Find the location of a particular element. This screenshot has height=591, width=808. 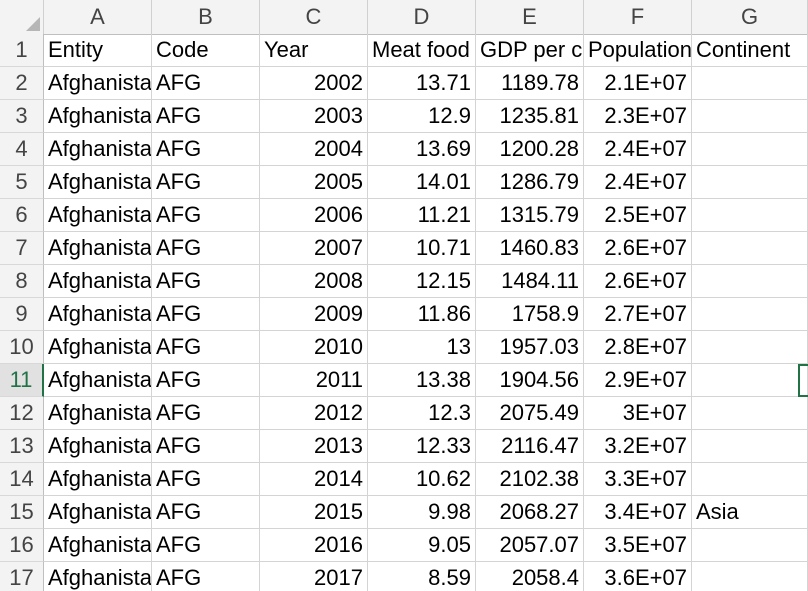

row-header: 1 is located at coordinates (22, 50).